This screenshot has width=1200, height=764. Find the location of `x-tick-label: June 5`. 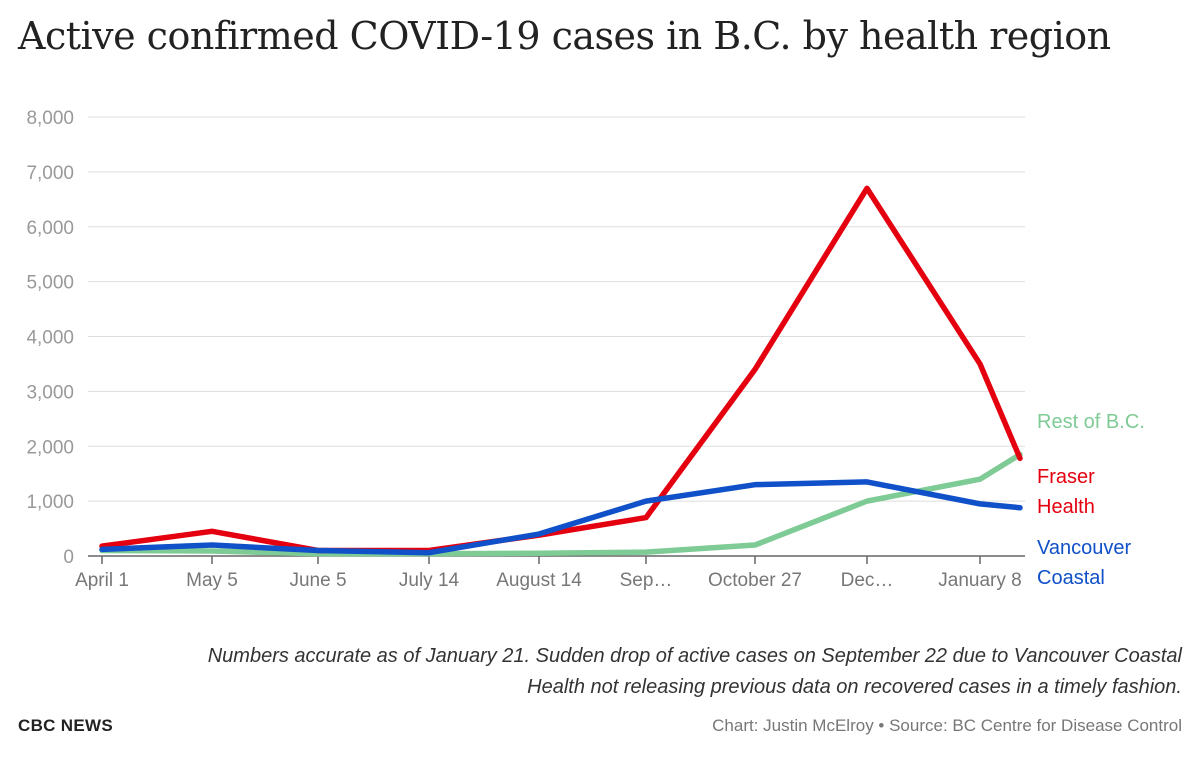

x-tick-label: June 5 is located at coordinates (317, 580).